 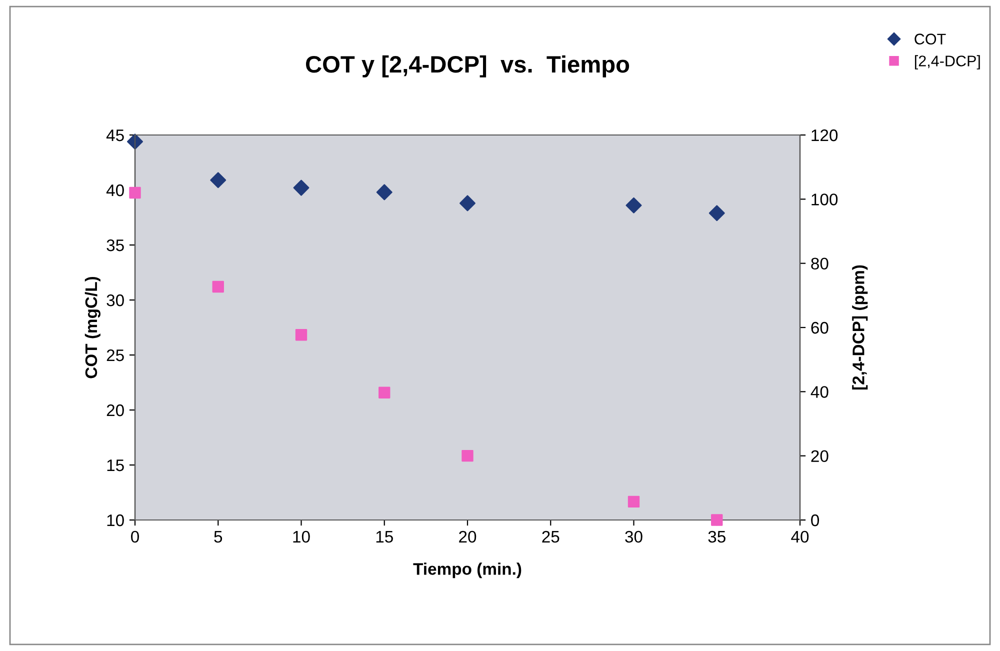 I want to click on y-tick-label: 40, so click(x=115, y=190).